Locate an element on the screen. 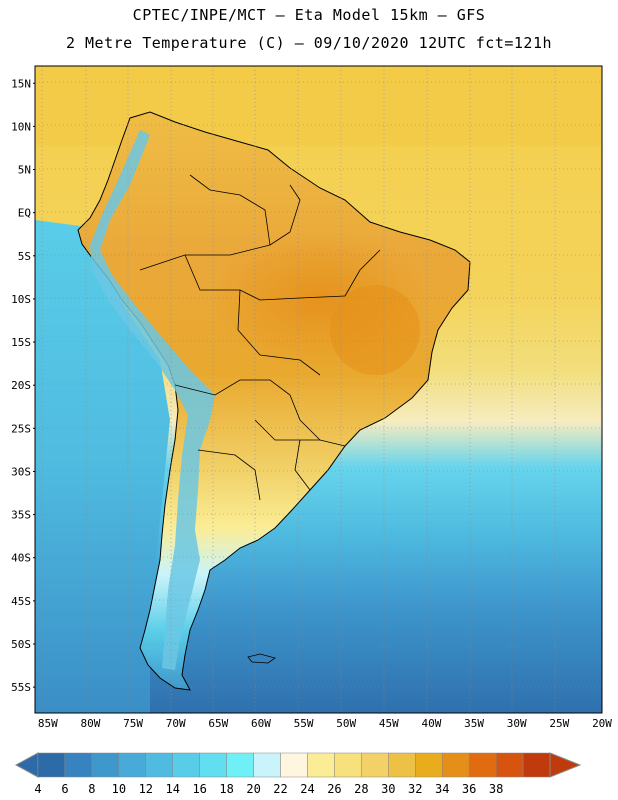 This screenshot has width=618, height=800. lat-label: 10S is located at coordinates (21, 299).